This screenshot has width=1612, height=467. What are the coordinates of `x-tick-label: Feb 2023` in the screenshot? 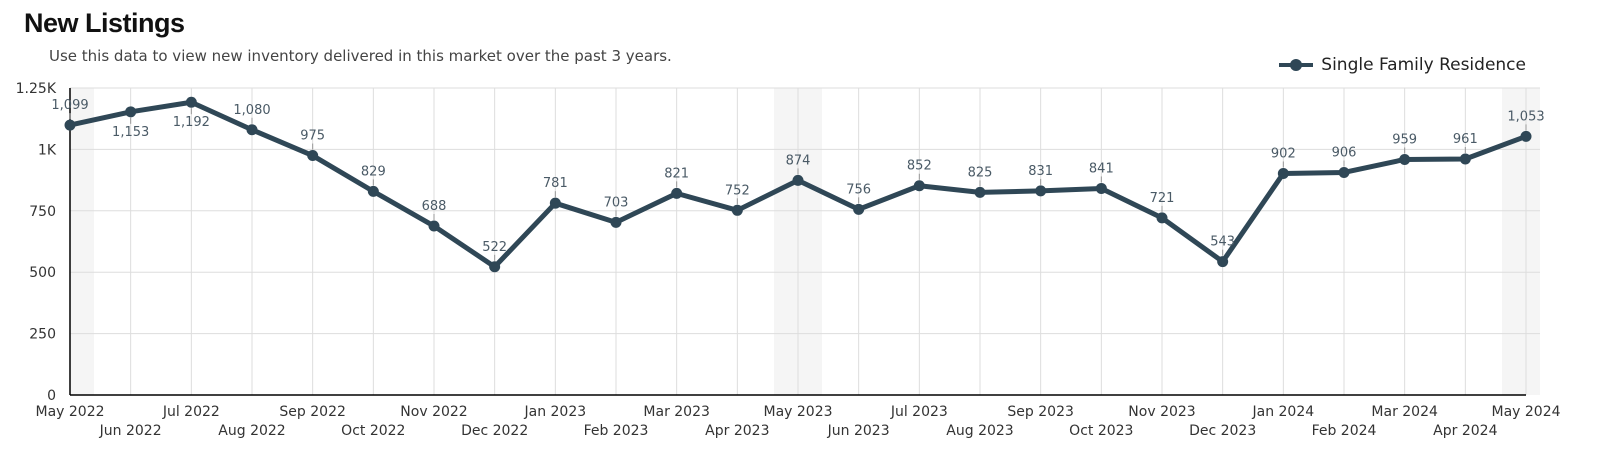 It's located at (616, 431).